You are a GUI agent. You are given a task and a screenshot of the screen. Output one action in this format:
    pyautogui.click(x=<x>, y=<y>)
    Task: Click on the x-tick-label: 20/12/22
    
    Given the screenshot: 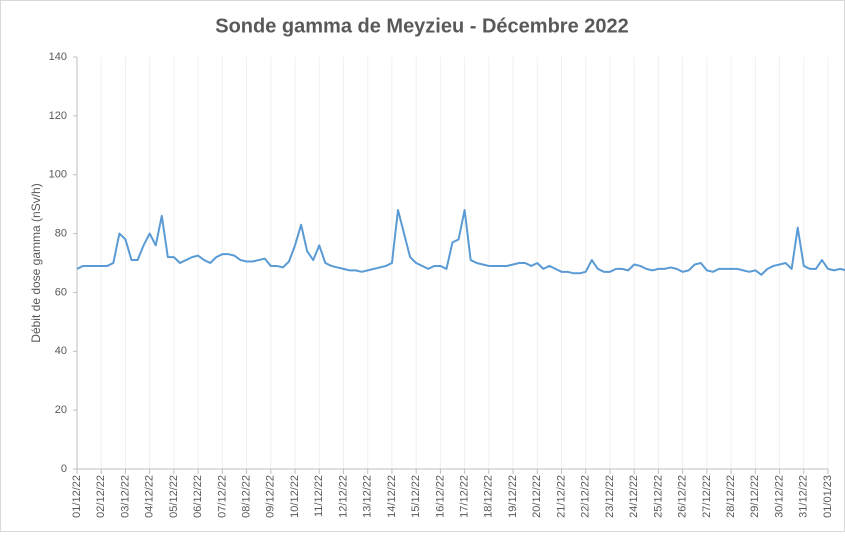 What is the action you would take?
    pyautogui.click(x=537, y=496)
    